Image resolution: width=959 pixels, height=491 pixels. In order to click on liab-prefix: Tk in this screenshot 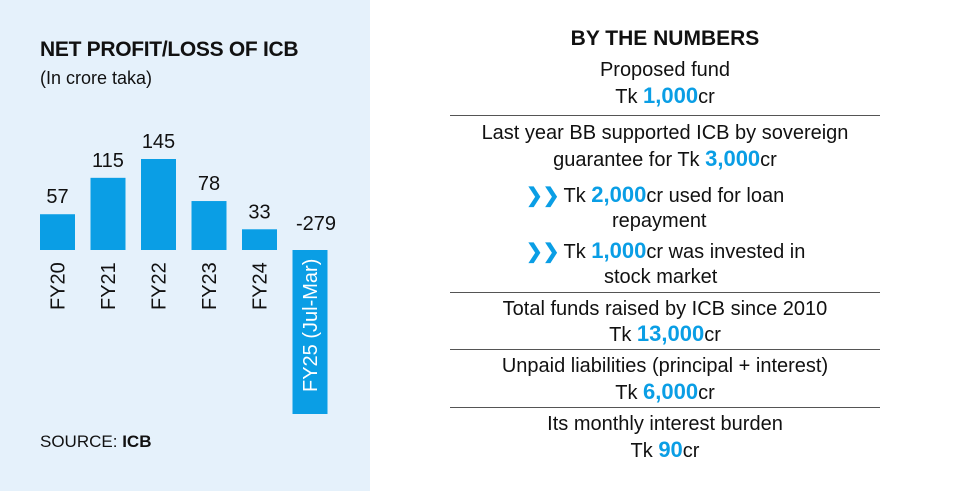, I will do `click(629, 393)`.